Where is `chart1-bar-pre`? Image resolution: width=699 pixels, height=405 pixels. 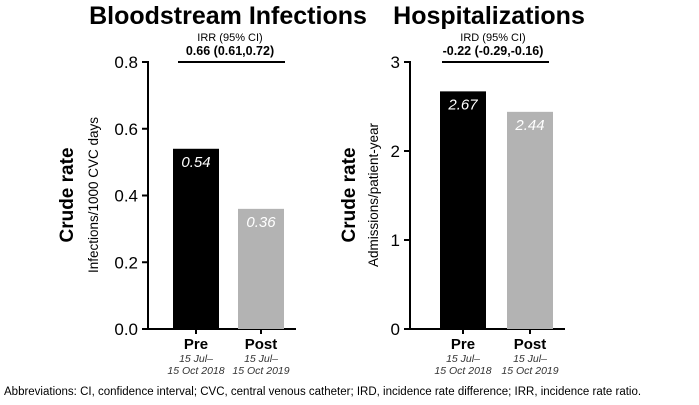 chart1-bar-pre is located at coordinates (196, 238).